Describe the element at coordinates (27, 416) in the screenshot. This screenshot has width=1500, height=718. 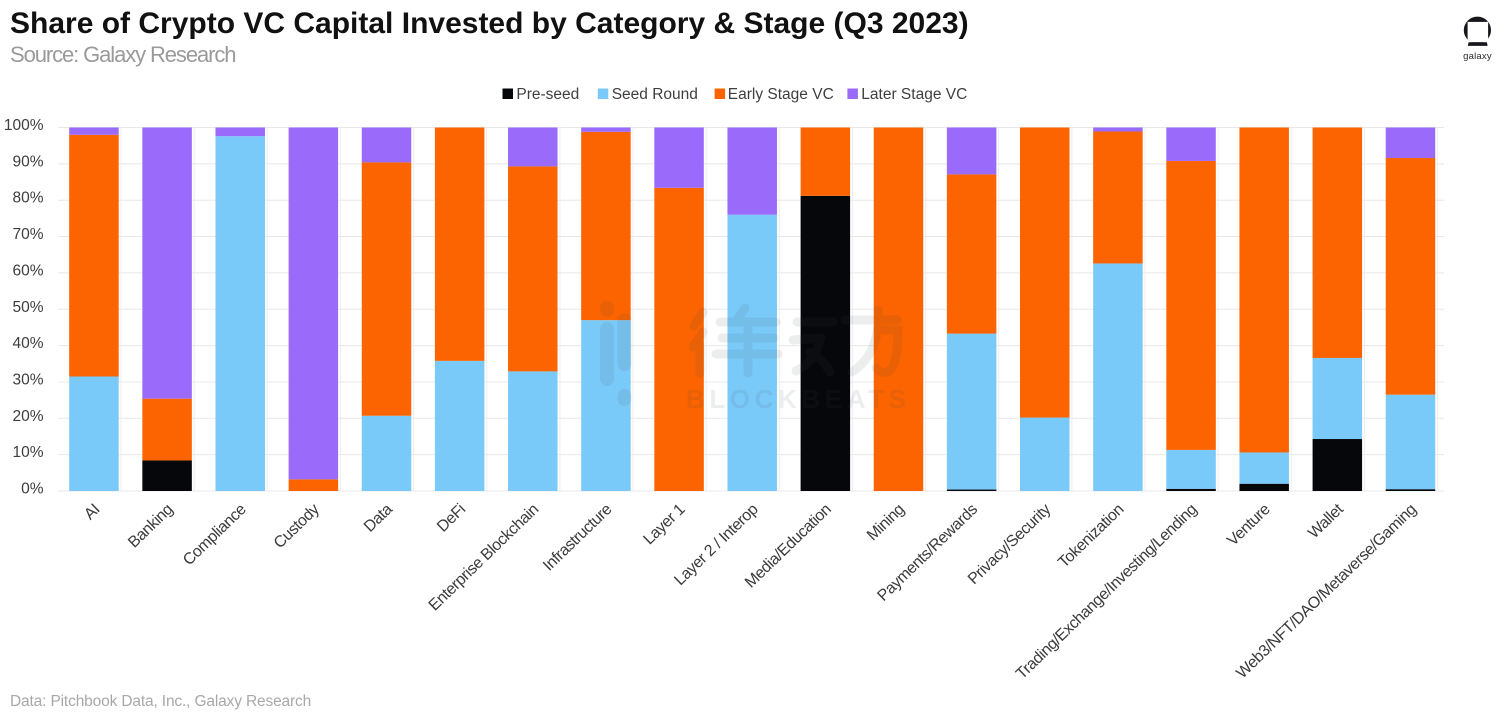
I see `svg-text: 20%` at that location.